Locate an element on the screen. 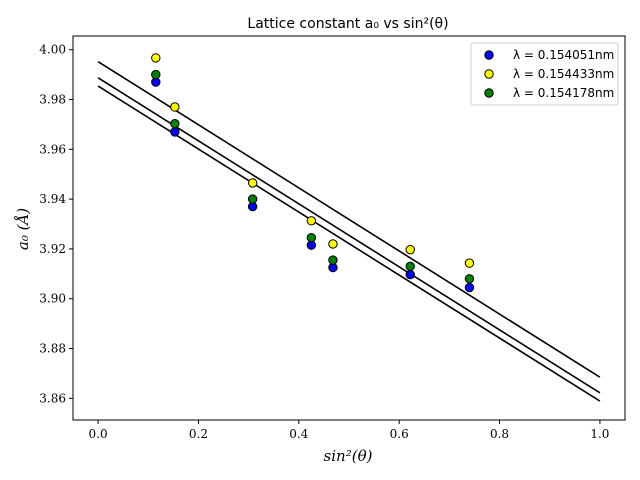 The height and width of the screenshot is (480, 640). x-tick-label: 0.6 is located at coordinates (399, 434).